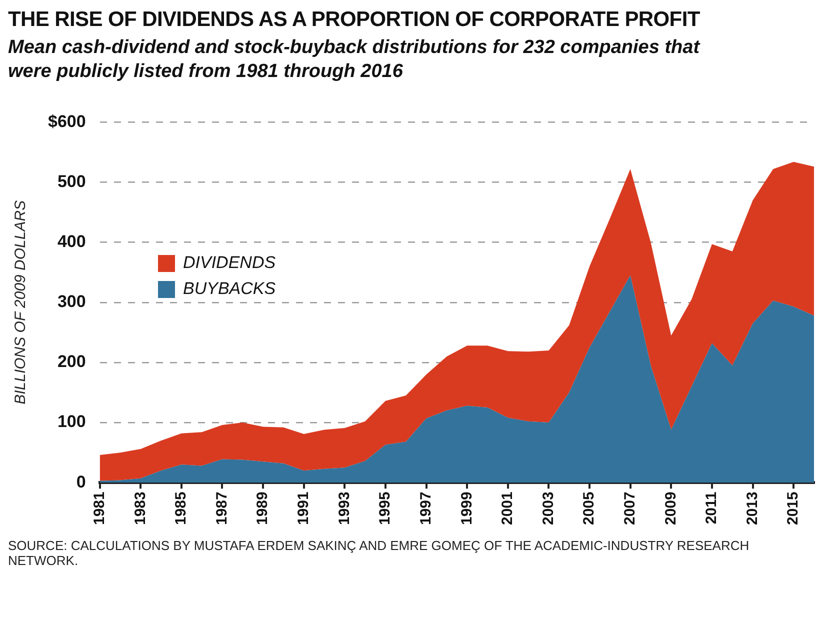 This screenshot has width=830, height=635. What do you see at coordinates (671, 509) in the screenshot?
I see `x-tick-label: 2009` at bounding box center [671, 509].